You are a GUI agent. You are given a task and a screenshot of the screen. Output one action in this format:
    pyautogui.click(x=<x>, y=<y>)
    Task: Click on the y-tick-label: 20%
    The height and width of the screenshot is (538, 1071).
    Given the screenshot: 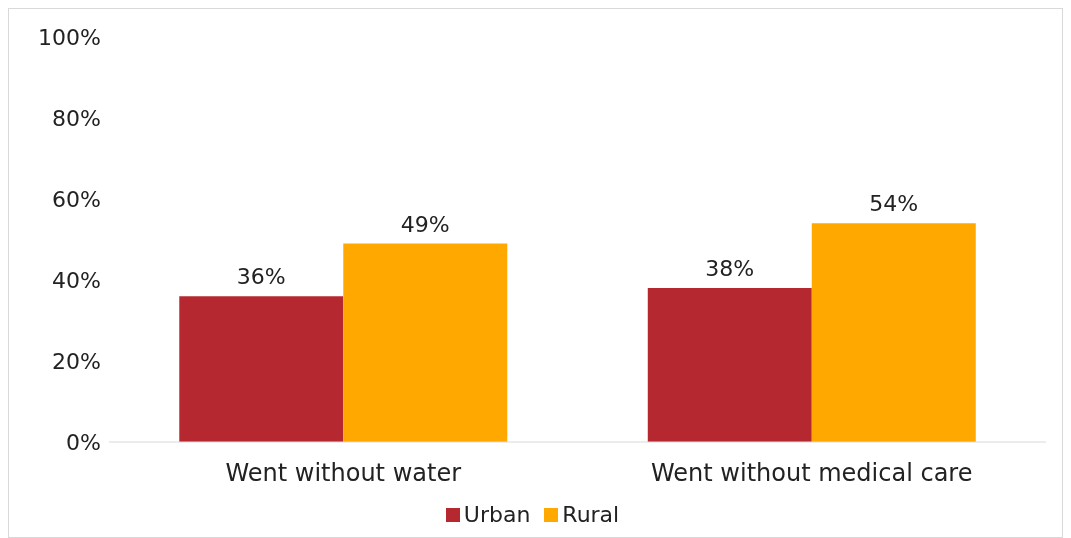 What is the action you would take?
    pyautogui.click(x=76, y=361)
    